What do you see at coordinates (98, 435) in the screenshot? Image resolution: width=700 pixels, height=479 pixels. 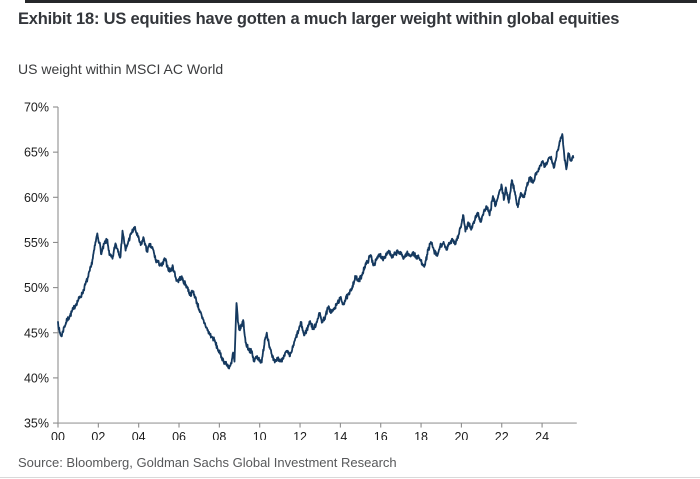 I see `x-tick-label: 02` at bounding box center [98, 435].